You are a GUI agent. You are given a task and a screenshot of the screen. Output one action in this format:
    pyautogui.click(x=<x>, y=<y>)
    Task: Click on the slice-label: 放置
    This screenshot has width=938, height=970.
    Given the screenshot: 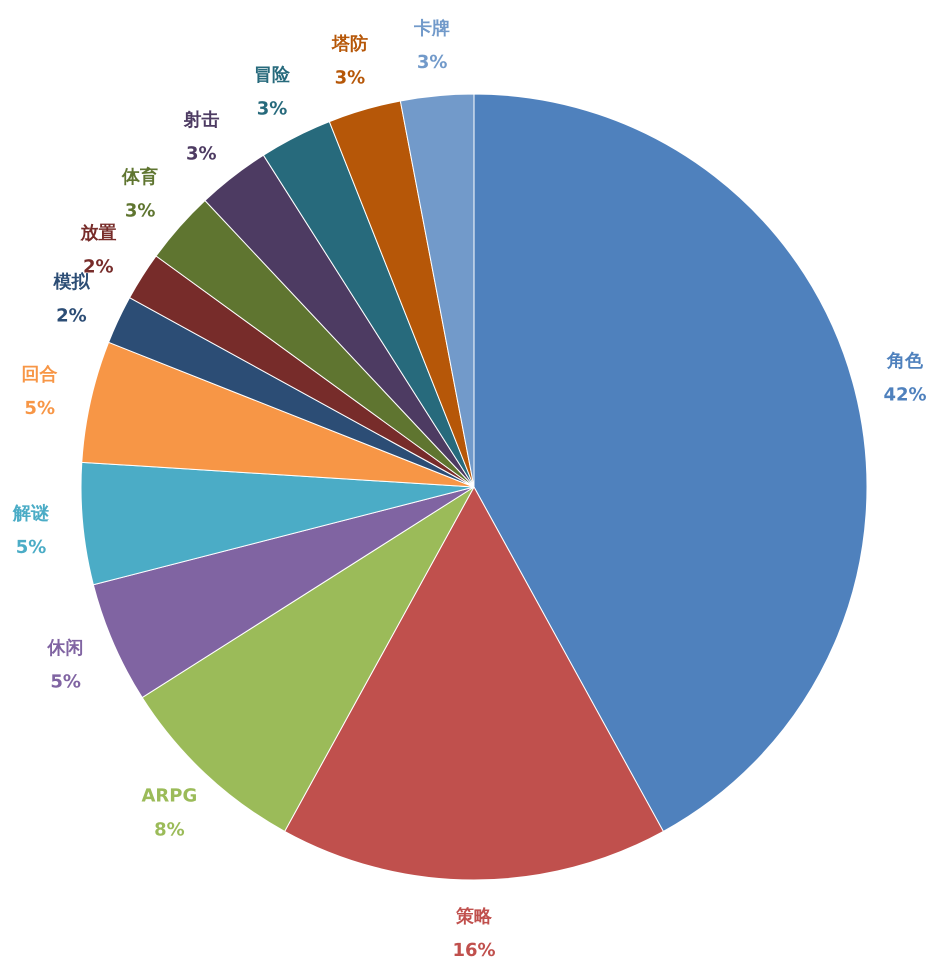 What is the action you would take?
    pyautogui.click(x=97, y=233)
    